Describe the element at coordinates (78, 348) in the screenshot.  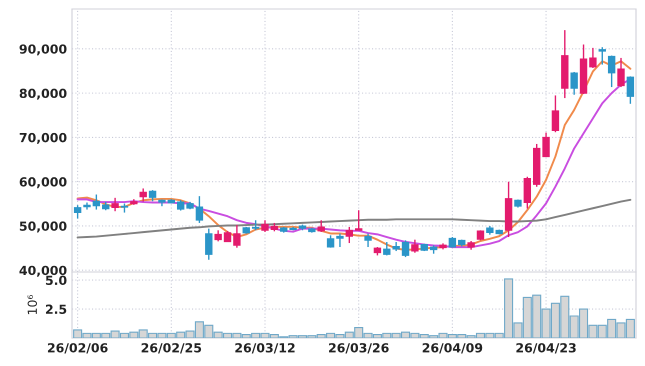
I see `x-tick-label: 26/02/06` at that location.